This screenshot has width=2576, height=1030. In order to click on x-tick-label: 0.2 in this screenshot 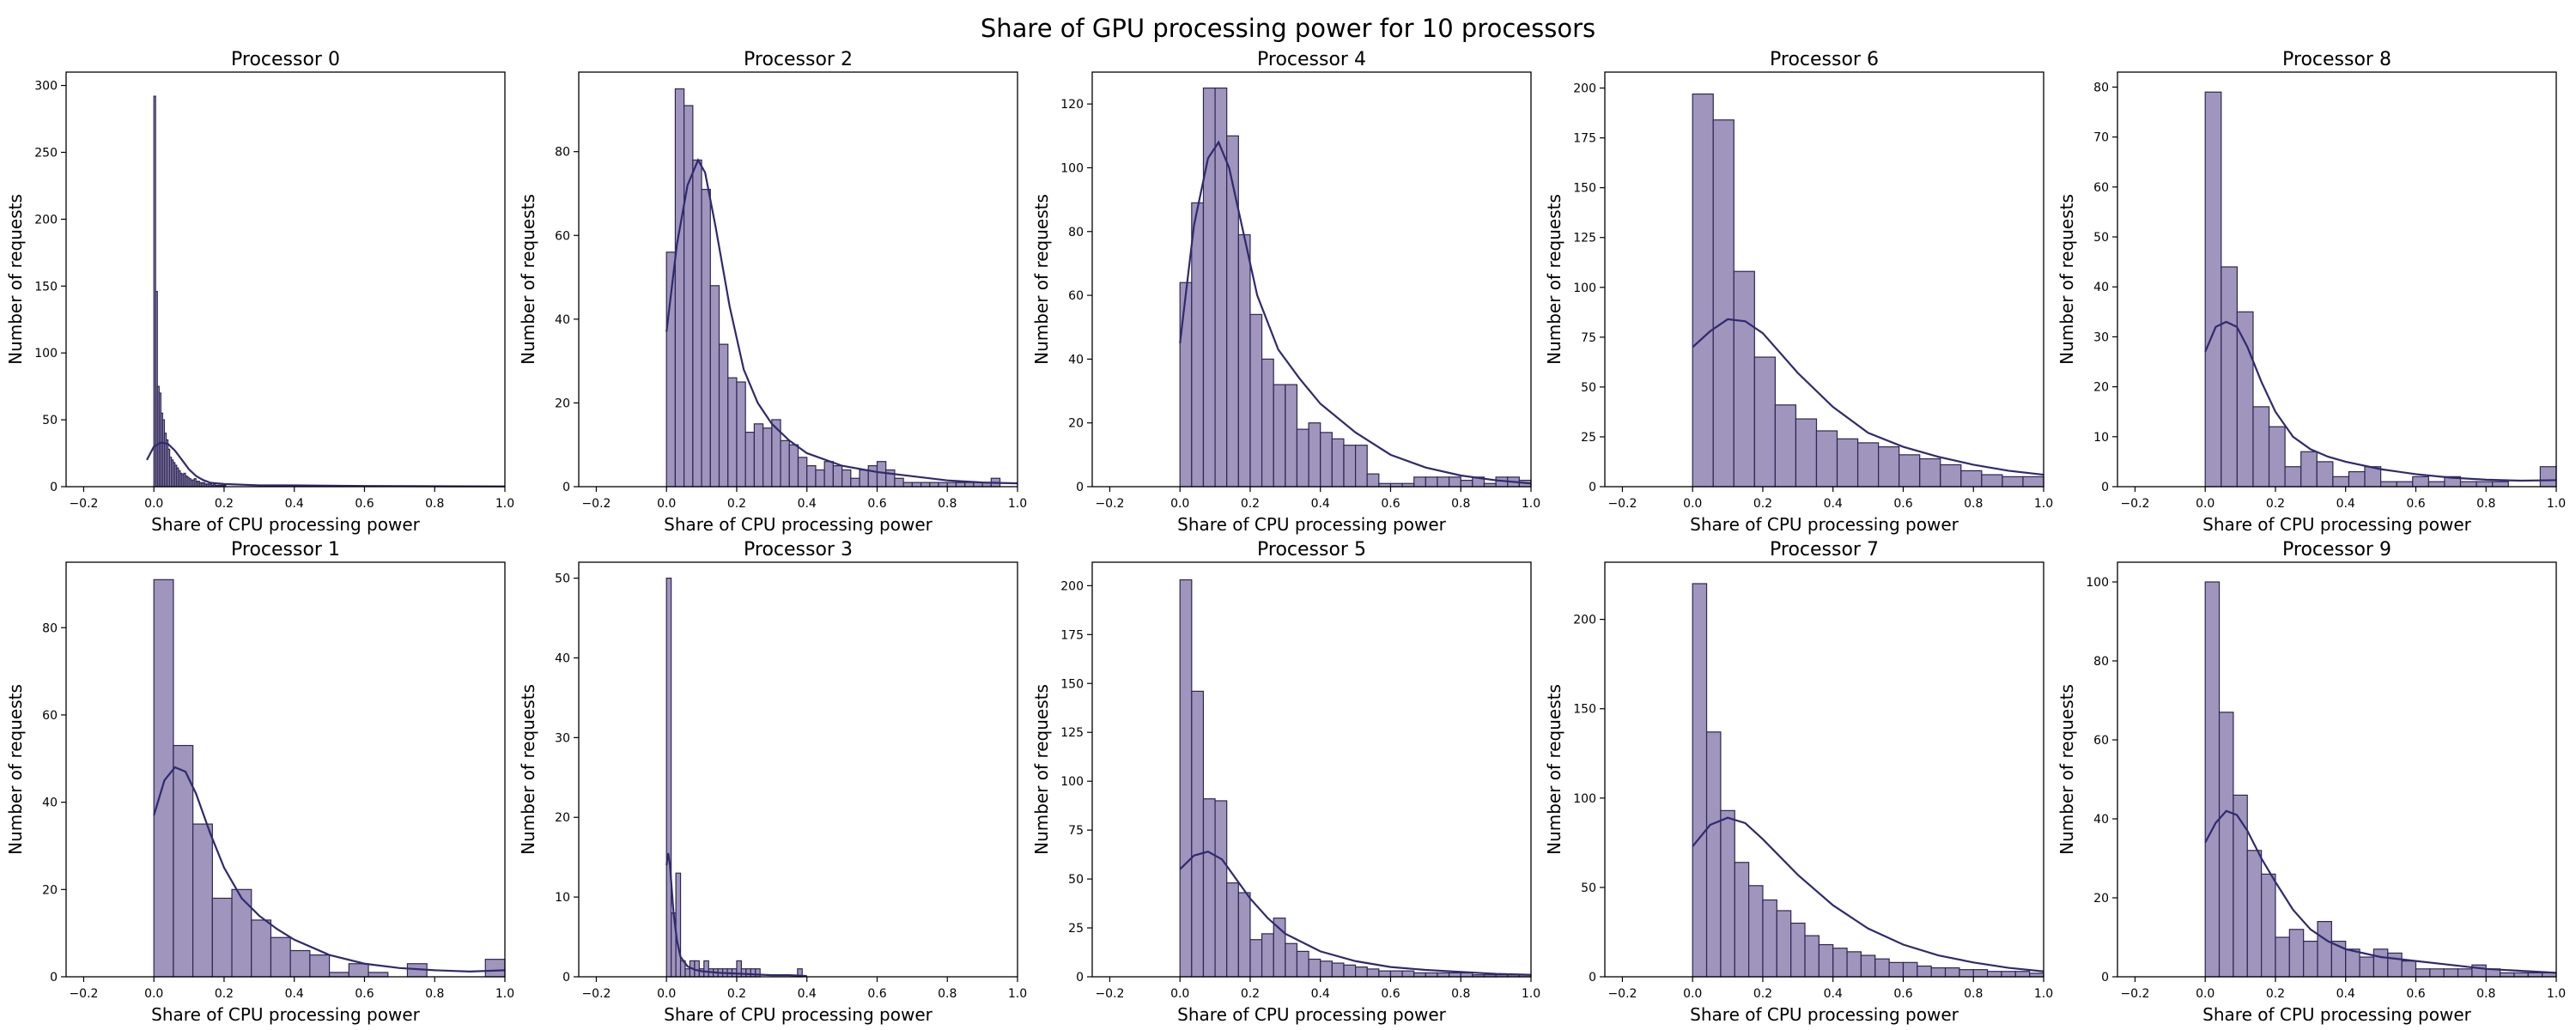, I will do `click(2275, 994)`.